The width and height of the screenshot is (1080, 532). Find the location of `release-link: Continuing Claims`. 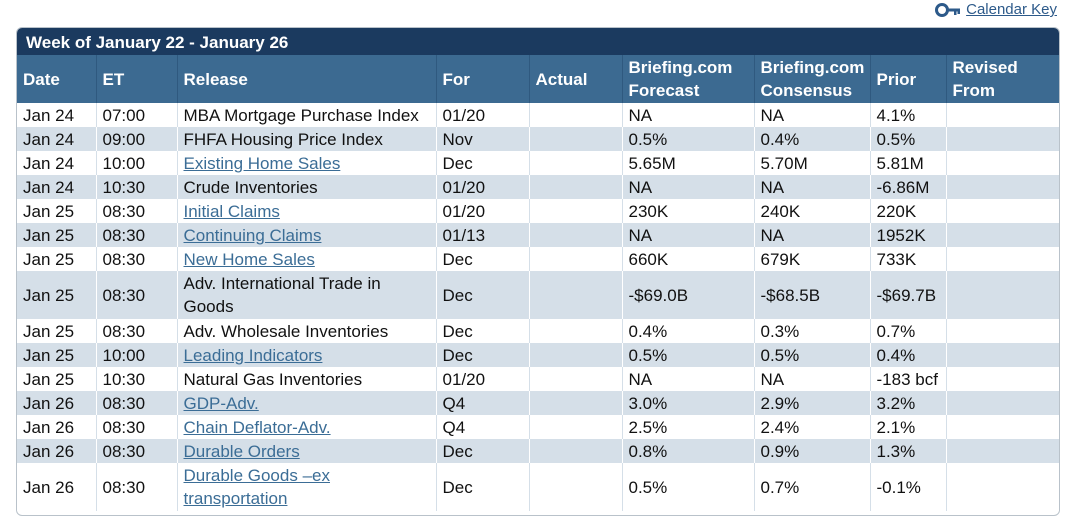

release-link: Continuing Claims is located at coordinates (252, 235).